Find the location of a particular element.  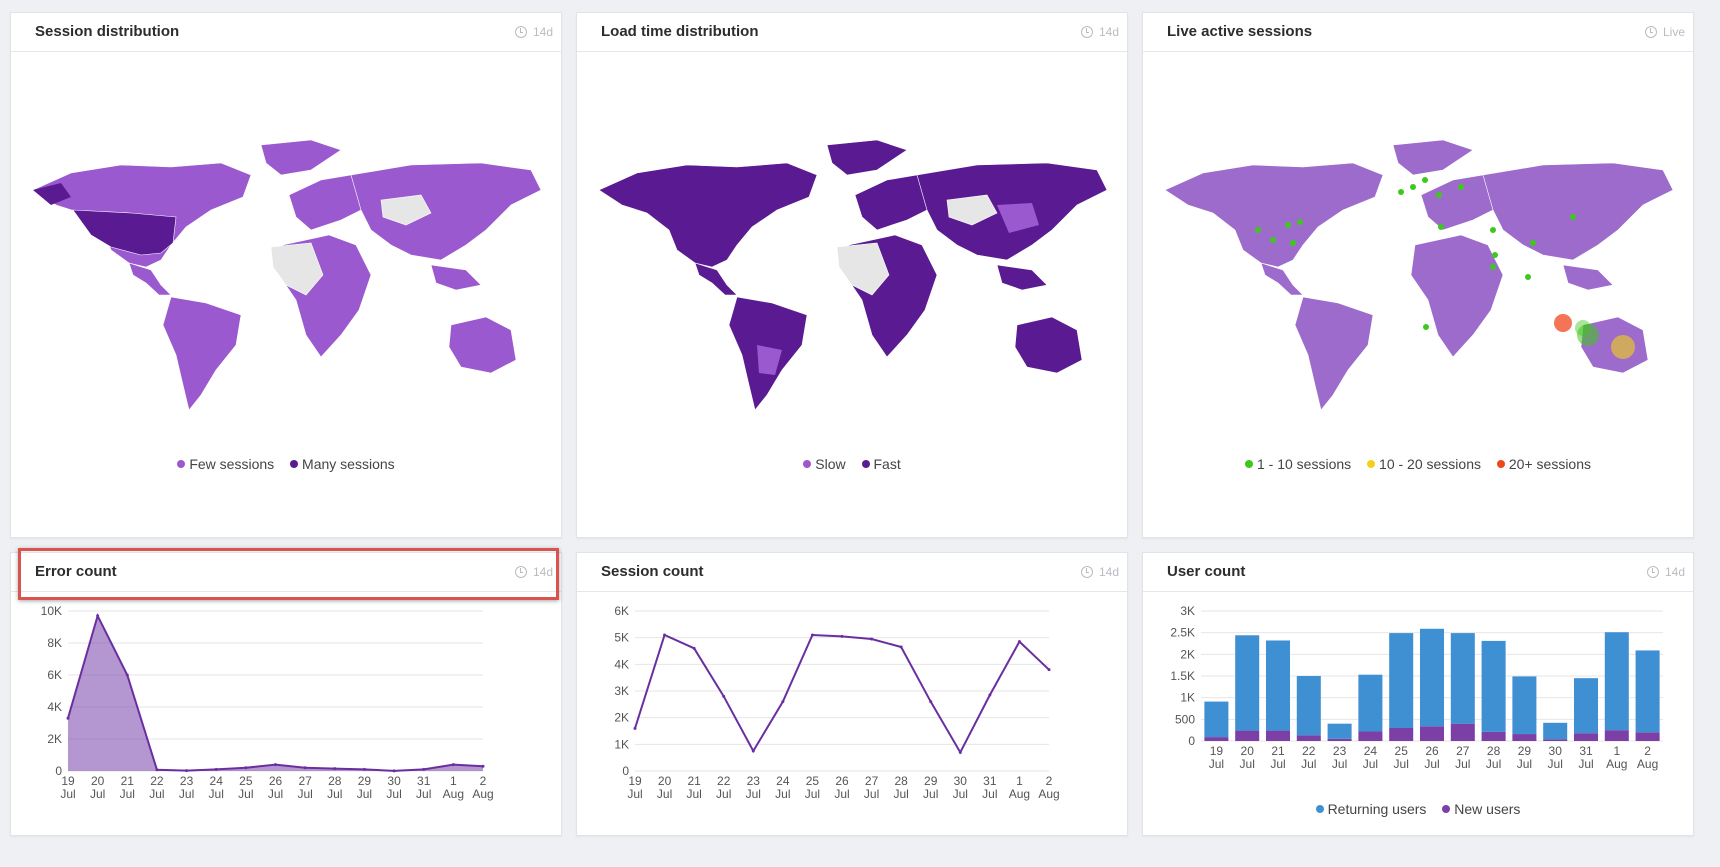

legend-item: Slow is located at coordinates (824, 464).